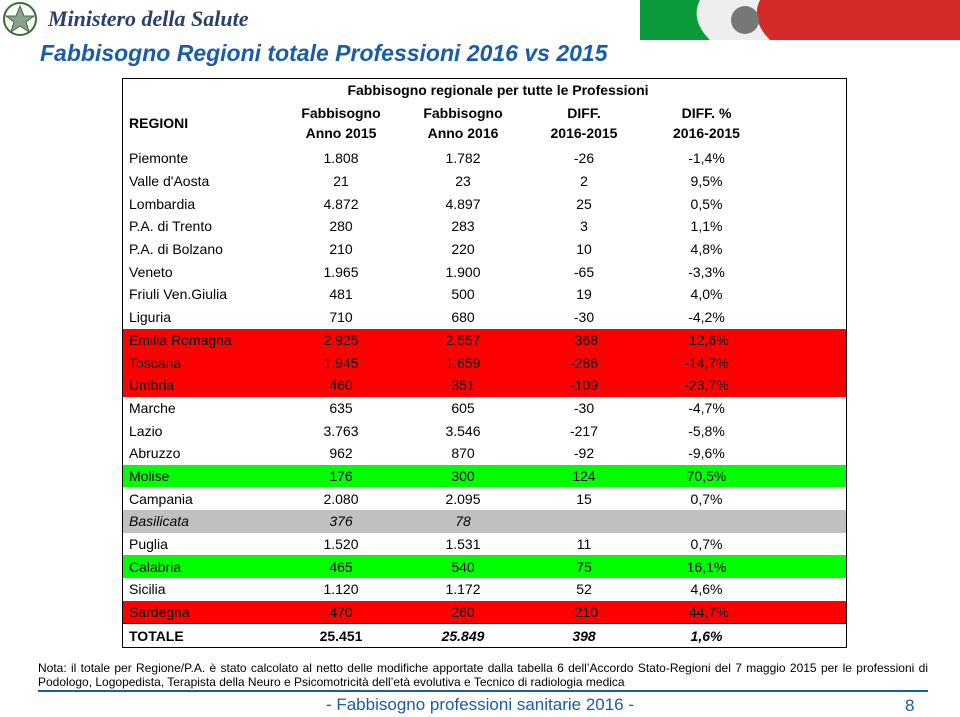  I want to click on table-cell: 351, so click(463, 385).